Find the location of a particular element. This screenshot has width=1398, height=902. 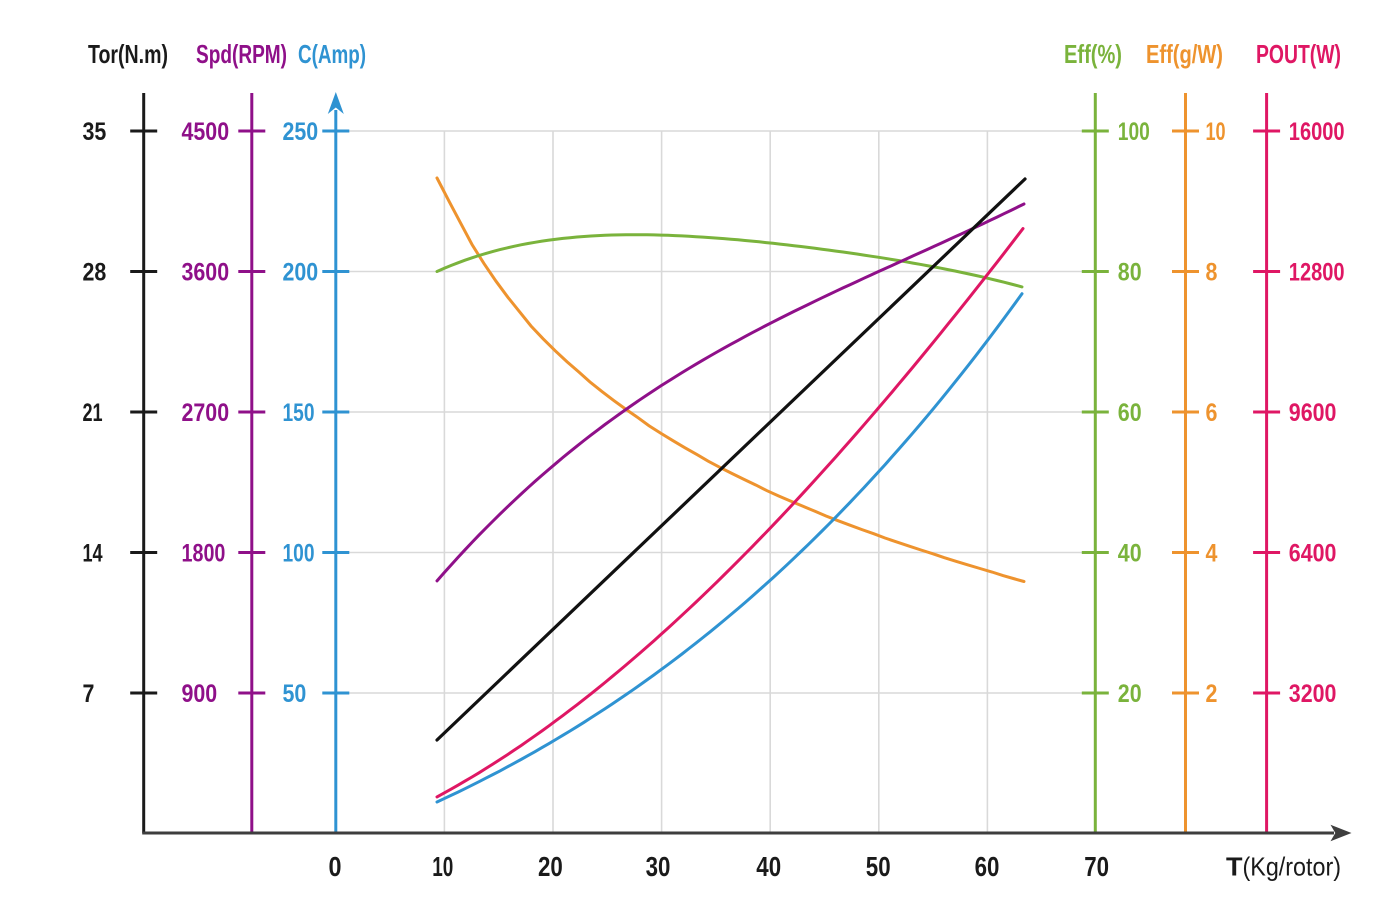

svg-text: 900 is located at coordinates (200, 694).